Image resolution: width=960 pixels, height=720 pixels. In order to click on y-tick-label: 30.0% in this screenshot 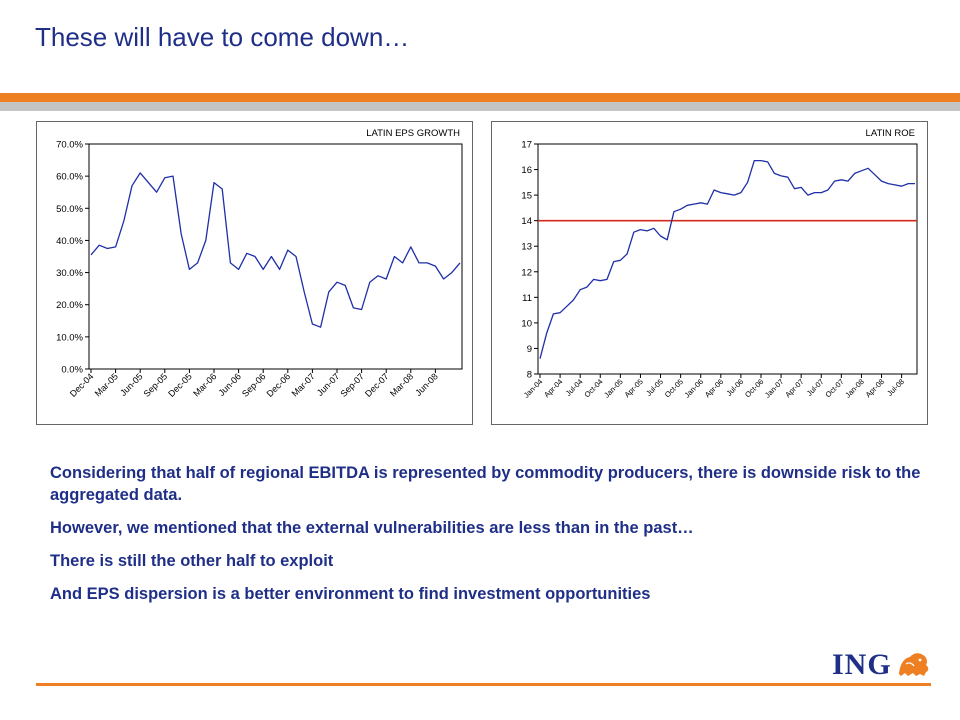, I will do `click(69, 273)`.